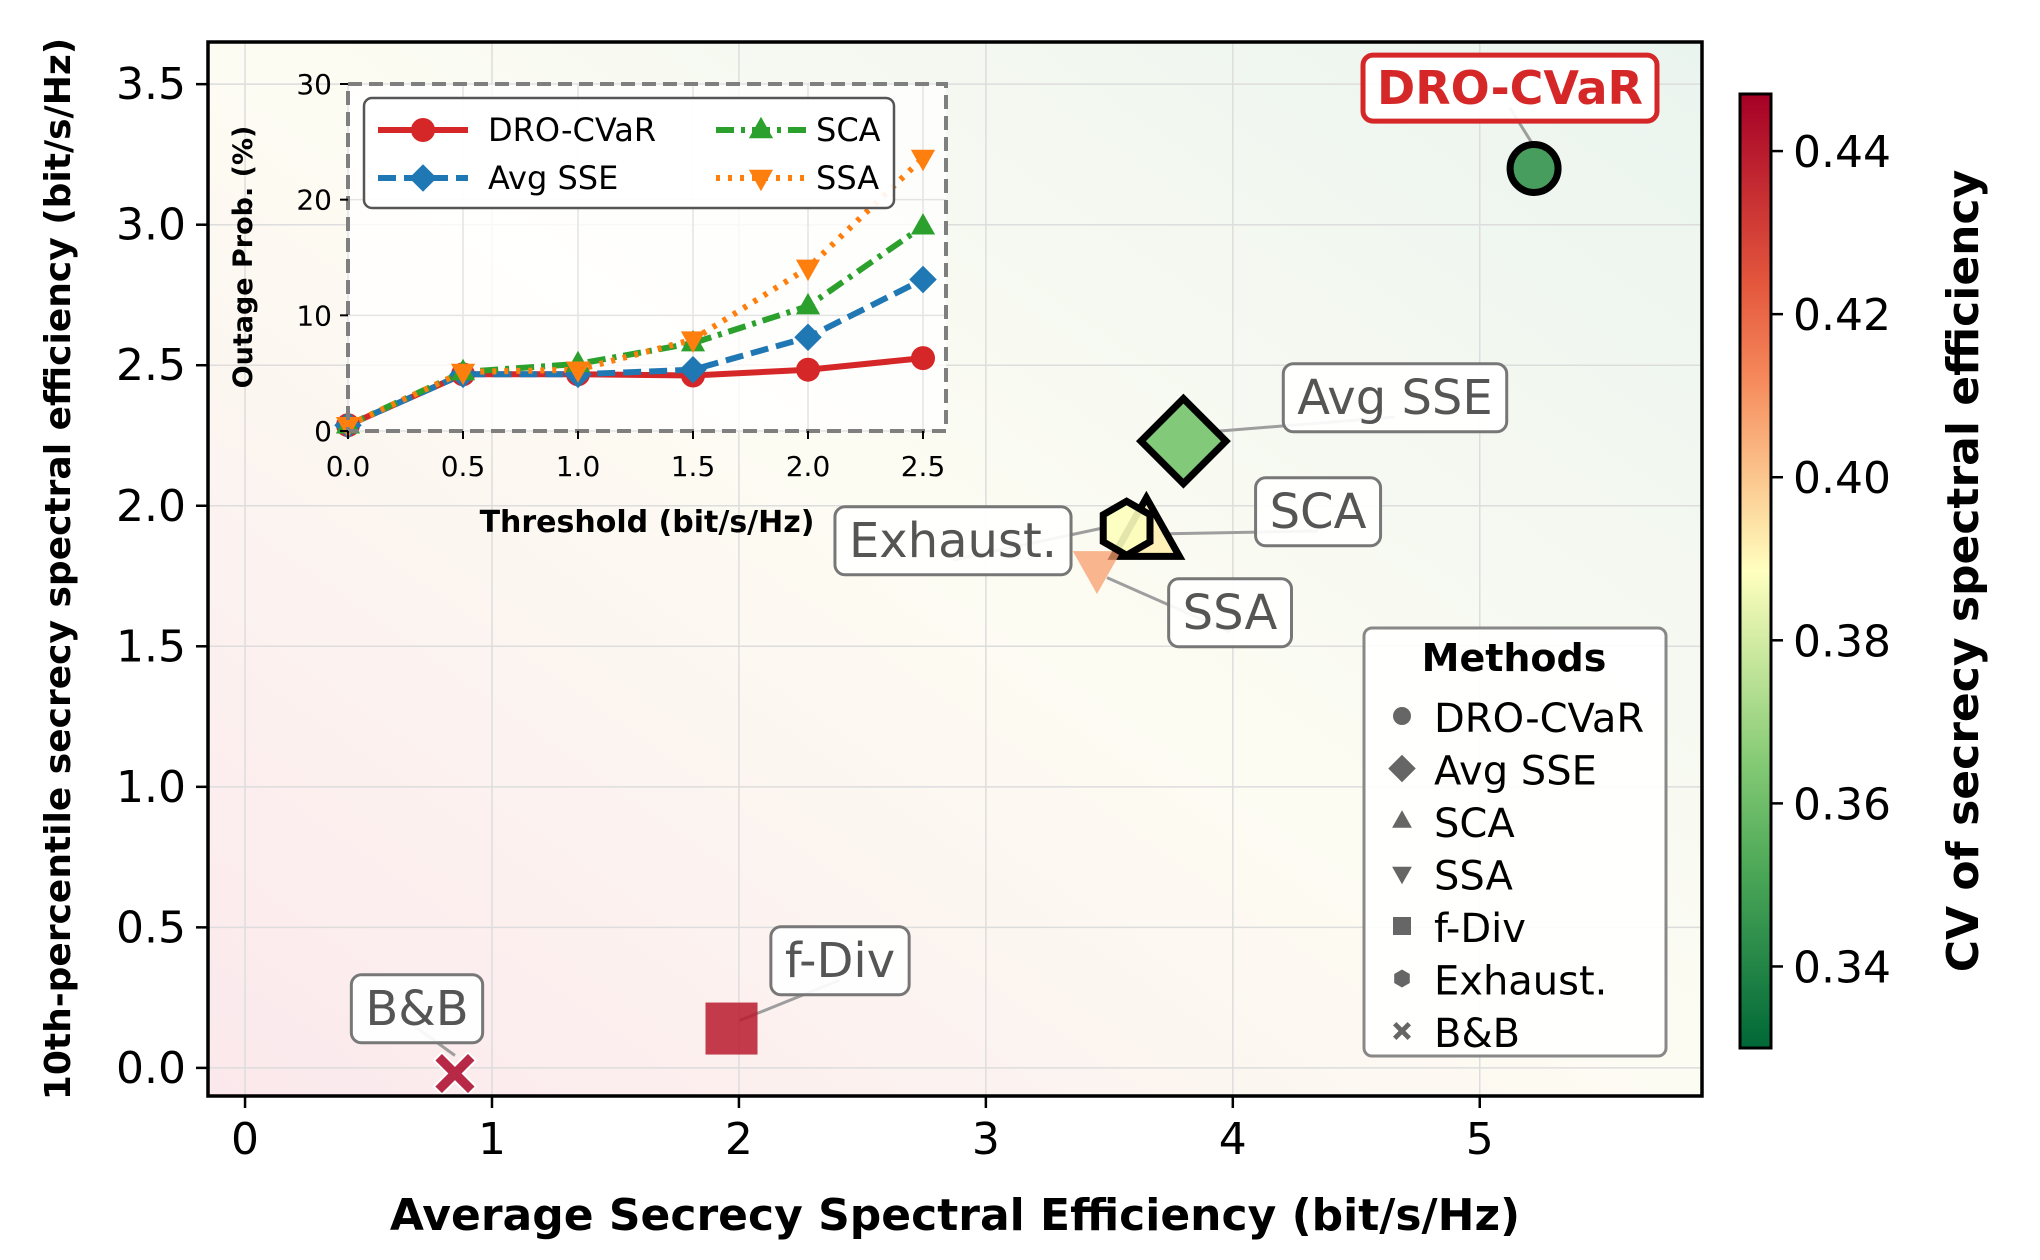 The height and width of the screenshot is (1260, 2040). I want to click on legend-entry-label: DRO-CVaR, so click(1539, 719).